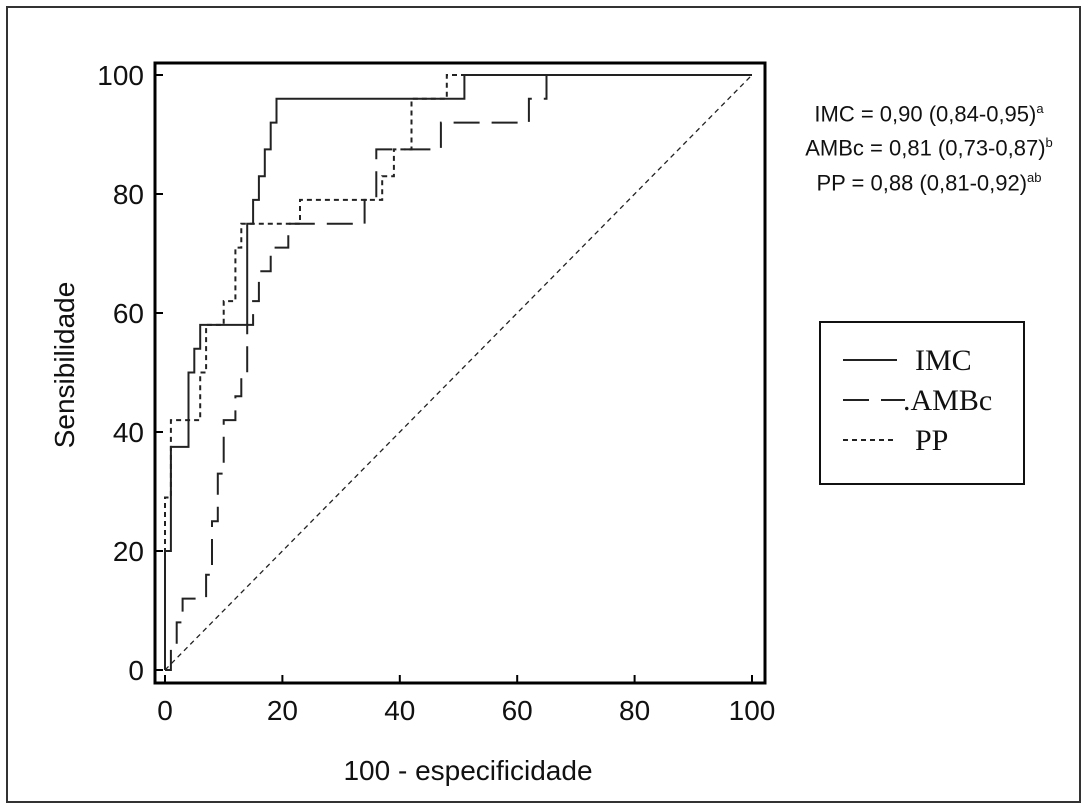  I want to click on y-tick-label: 40, so click(128, 432).